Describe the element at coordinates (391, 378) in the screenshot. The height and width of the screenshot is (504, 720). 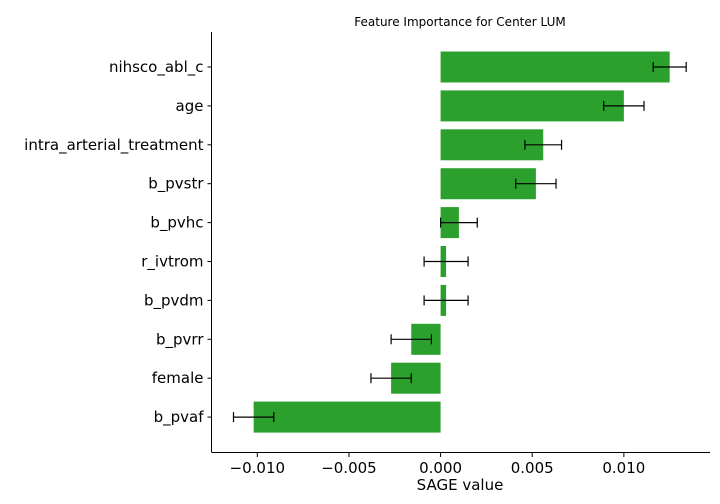
I see `error-bar-female` at that location.